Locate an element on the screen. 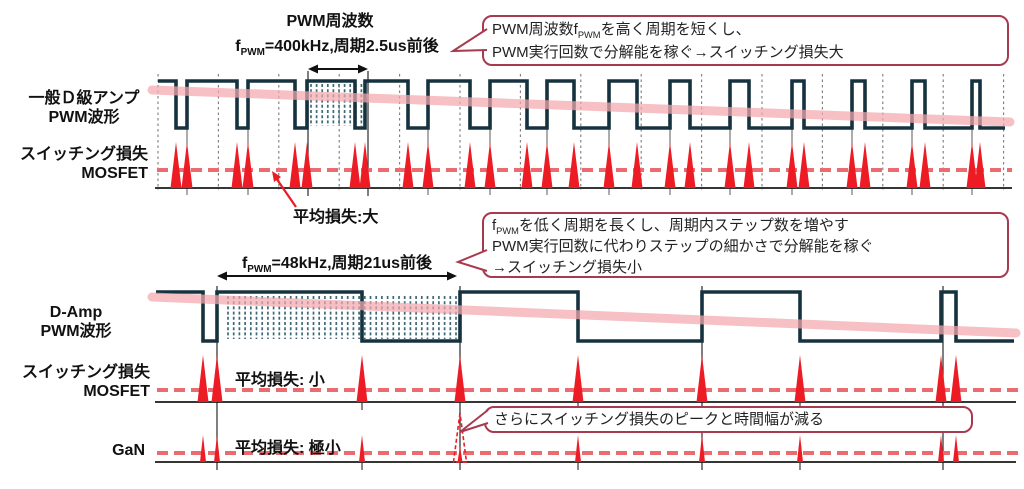 The image size is (1024, 489). c1-line1-sub: PWM is located at coordinates (589, 35).